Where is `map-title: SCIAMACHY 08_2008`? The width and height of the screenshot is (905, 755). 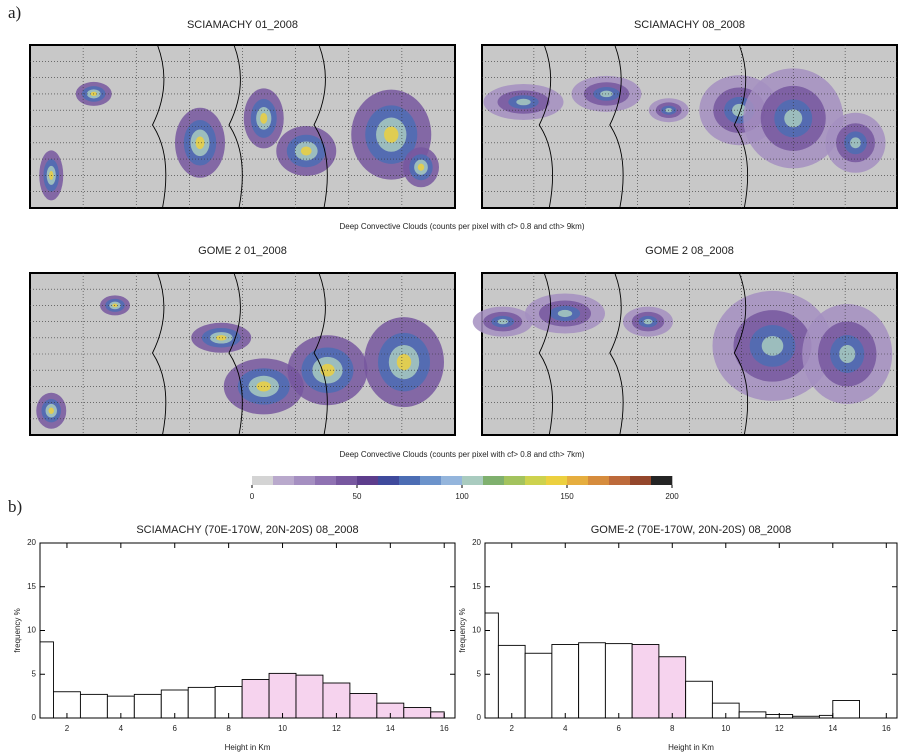
map-title: SCIAMACHY 08_2008 is located at coordinates (689, 25).